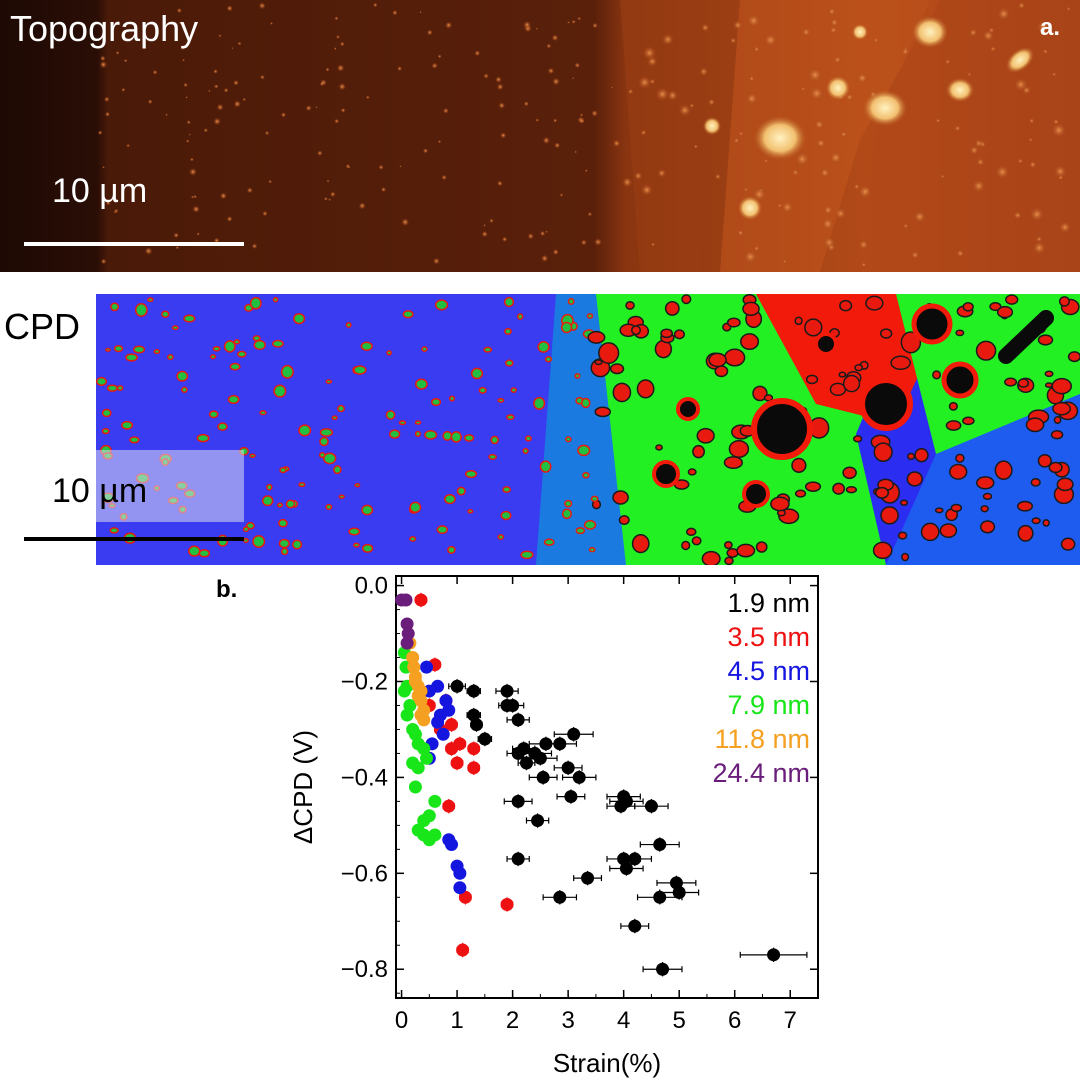 The width and height of the screenshot is (1080, 1080). Describe the element at coordinates (364, 777) in the screenshot. I see `y-tick-label: −0.4` at that location.